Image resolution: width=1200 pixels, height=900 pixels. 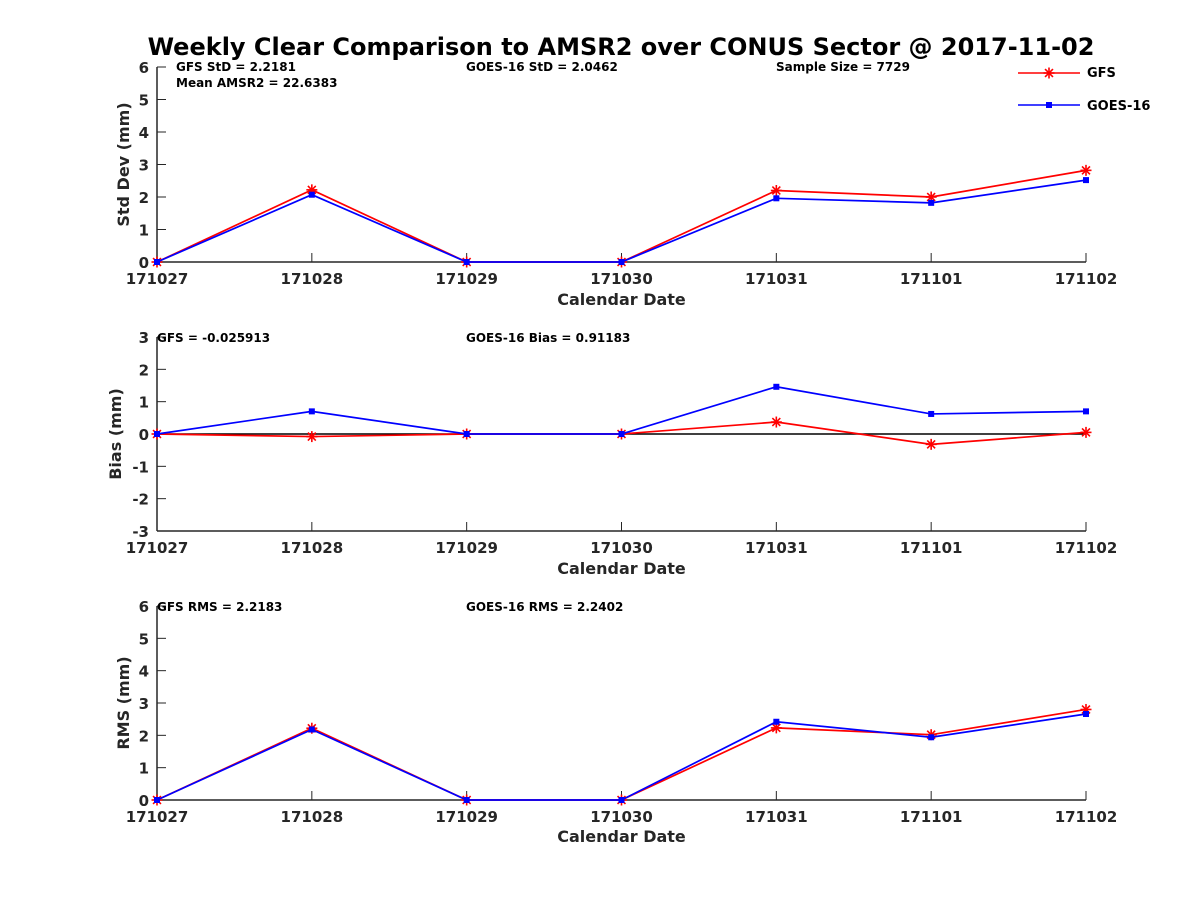 What do you see at coordinates (1067, 73) in the screenshot?
I see `legend-item-gfs: GFS` at bounding box center [1067, 73].